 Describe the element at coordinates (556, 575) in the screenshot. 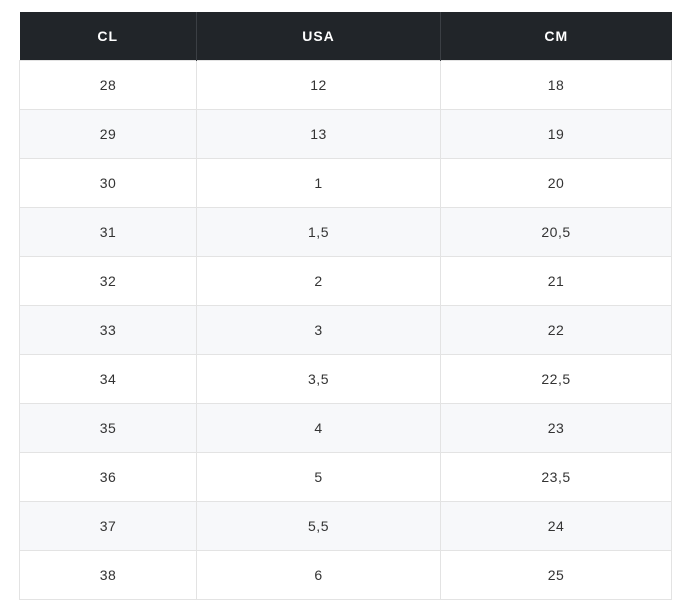

I see `cell-cm: 25` at that location.